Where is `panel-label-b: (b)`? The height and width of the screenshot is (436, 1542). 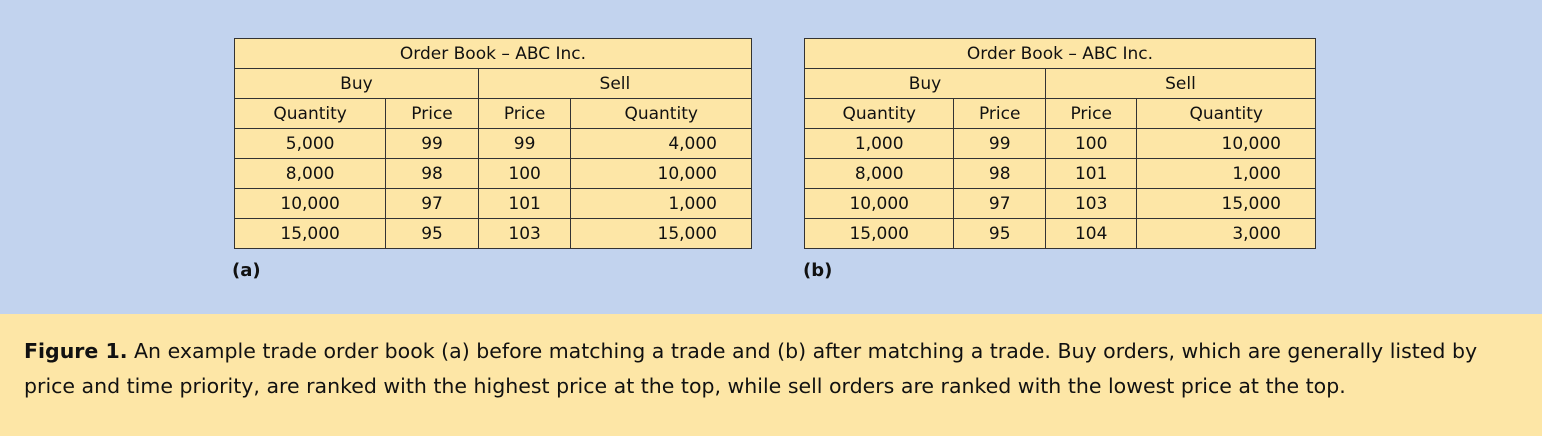 panel-label-b: (b) is located at coordinates (818, 270).